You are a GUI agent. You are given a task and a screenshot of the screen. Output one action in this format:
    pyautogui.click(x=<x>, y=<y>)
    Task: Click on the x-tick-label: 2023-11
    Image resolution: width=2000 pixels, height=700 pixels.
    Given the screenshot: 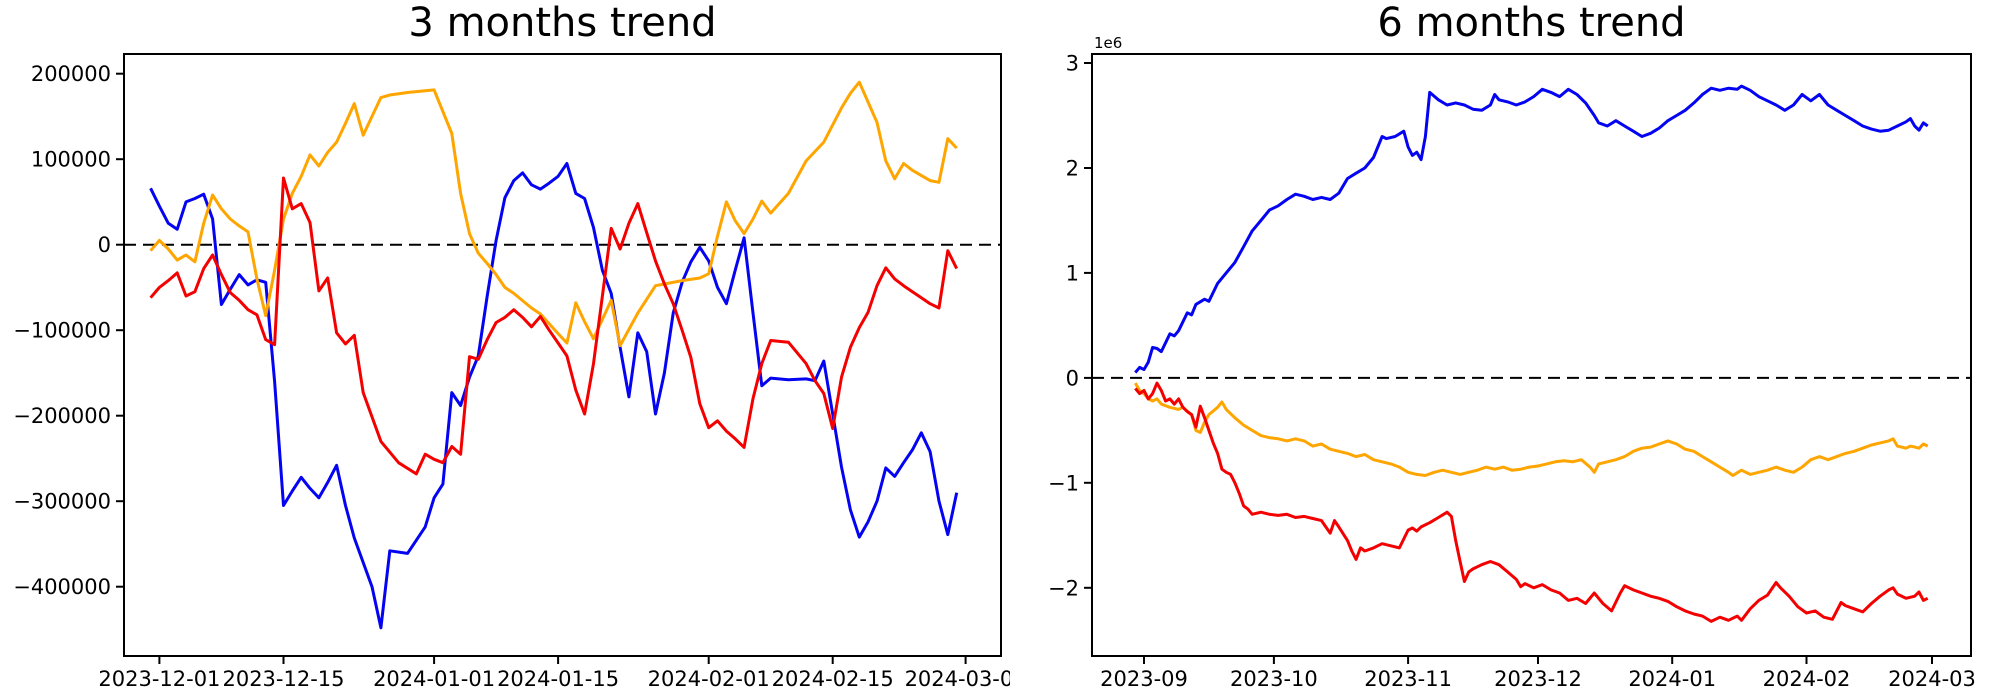 What is the action you would take?
    pyautogui.click(x=1408, y=679)
    